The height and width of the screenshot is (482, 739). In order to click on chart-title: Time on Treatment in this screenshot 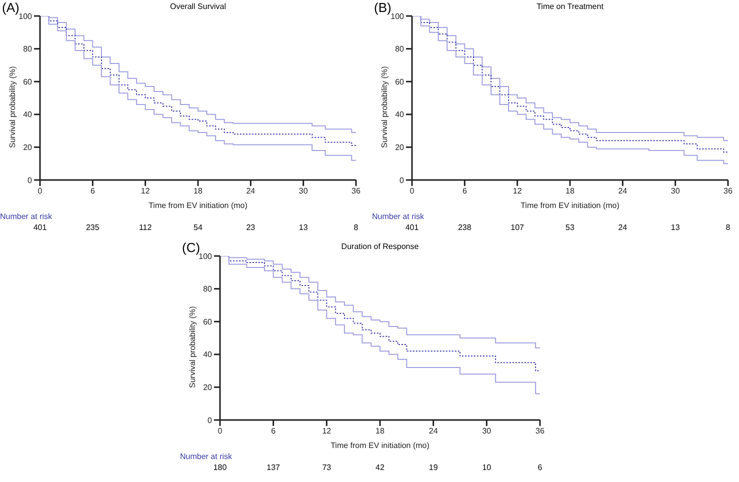, I will do `click(570, 6)`.